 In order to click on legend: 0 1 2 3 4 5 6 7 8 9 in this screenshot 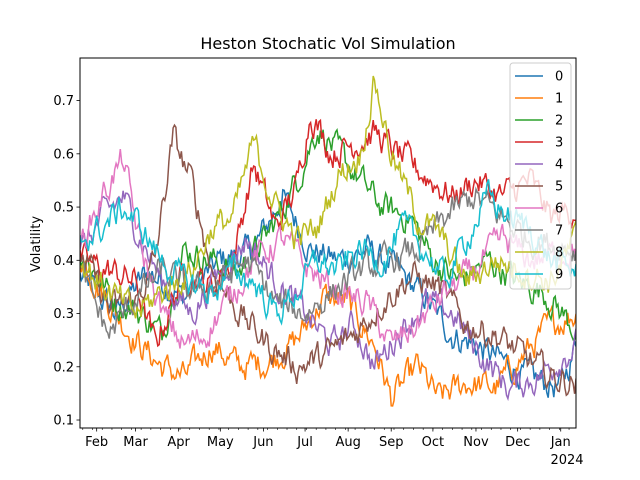, I will do `click(540, 176)`.